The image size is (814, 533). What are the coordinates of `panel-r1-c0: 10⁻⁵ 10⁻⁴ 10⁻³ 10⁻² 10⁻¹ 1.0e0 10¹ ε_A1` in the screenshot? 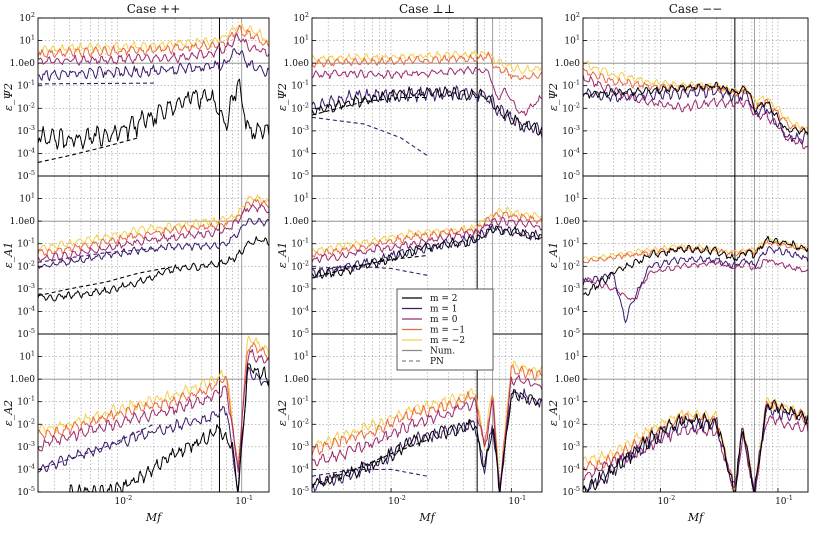 It's located at (136, 257).